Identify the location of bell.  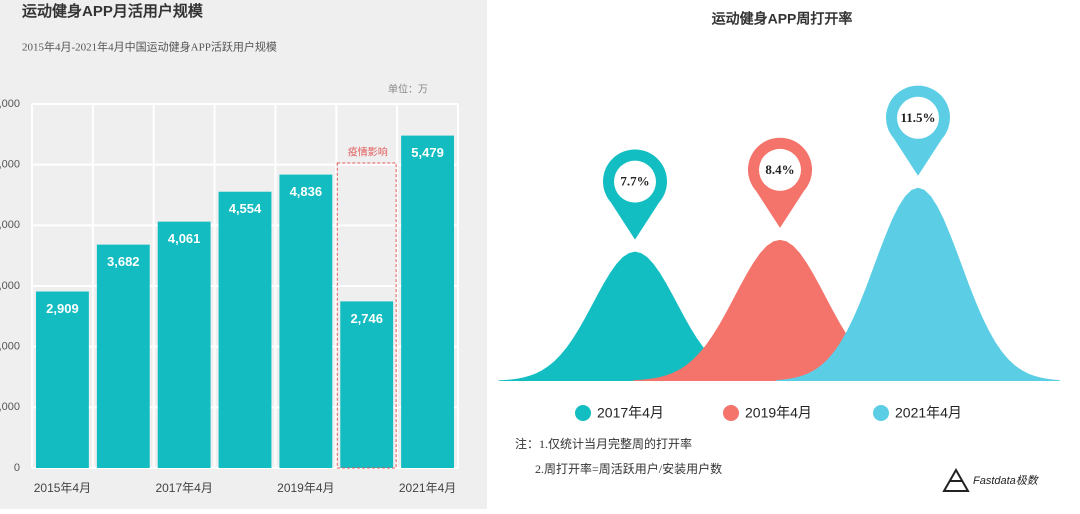
(918, 284).